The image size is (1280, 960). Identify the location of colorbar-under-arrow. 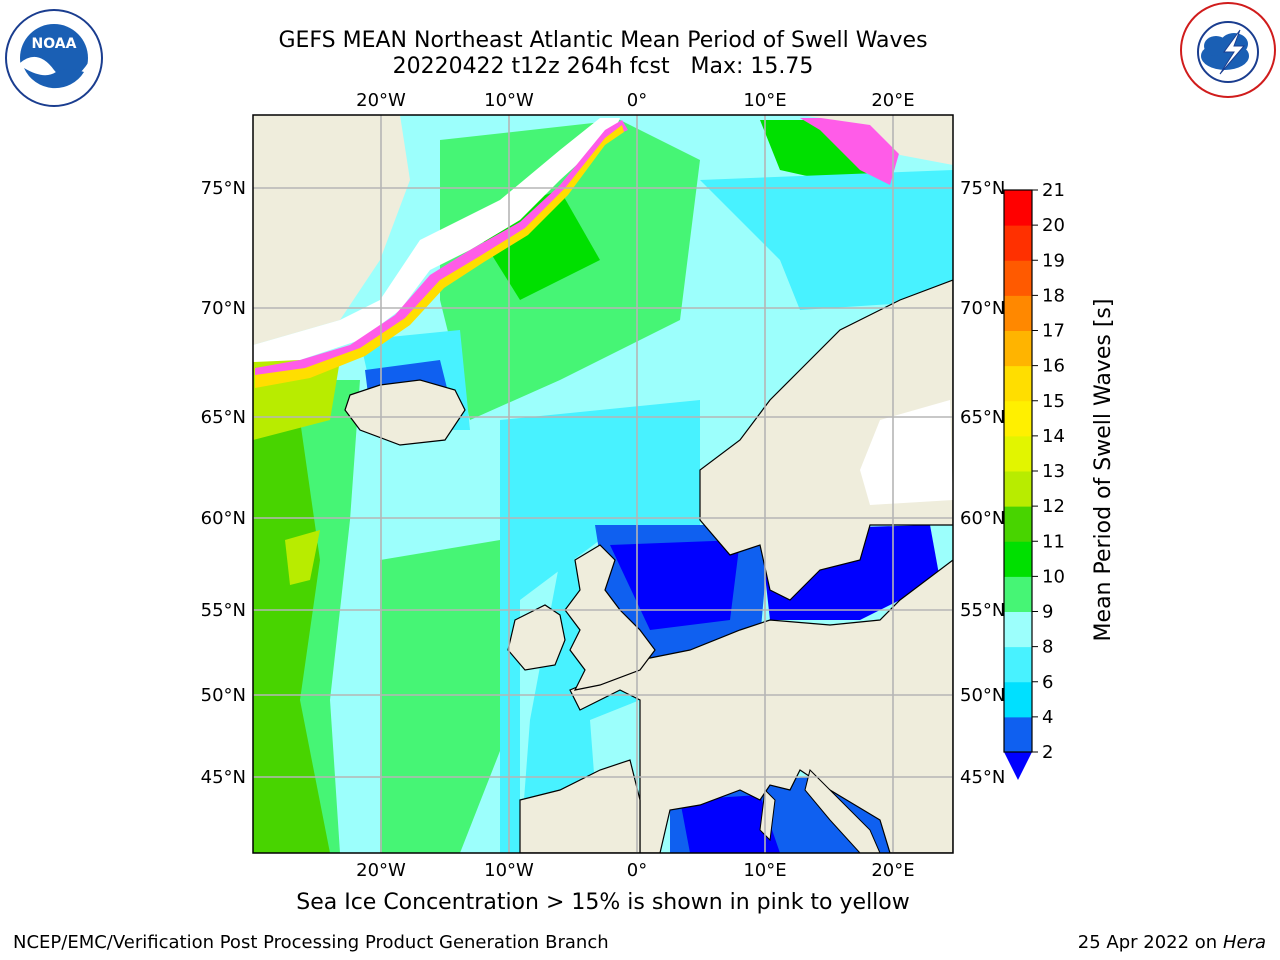
(1018, 766).